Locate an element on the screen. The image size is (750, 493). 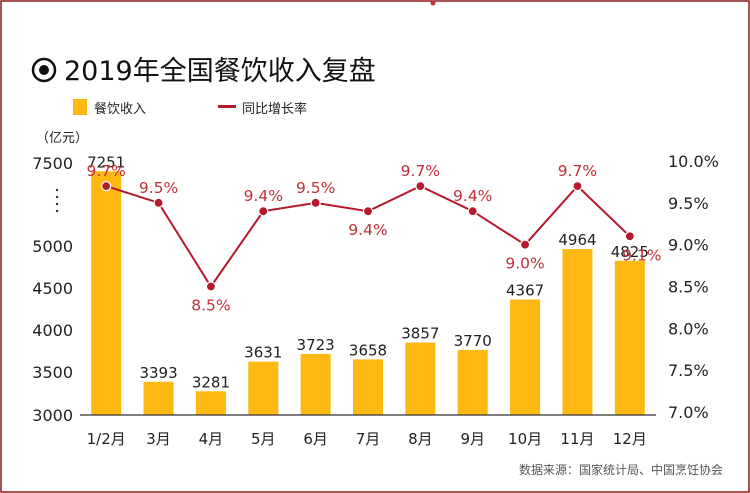
legend-line-swatch is located at coordinates (227, 106).